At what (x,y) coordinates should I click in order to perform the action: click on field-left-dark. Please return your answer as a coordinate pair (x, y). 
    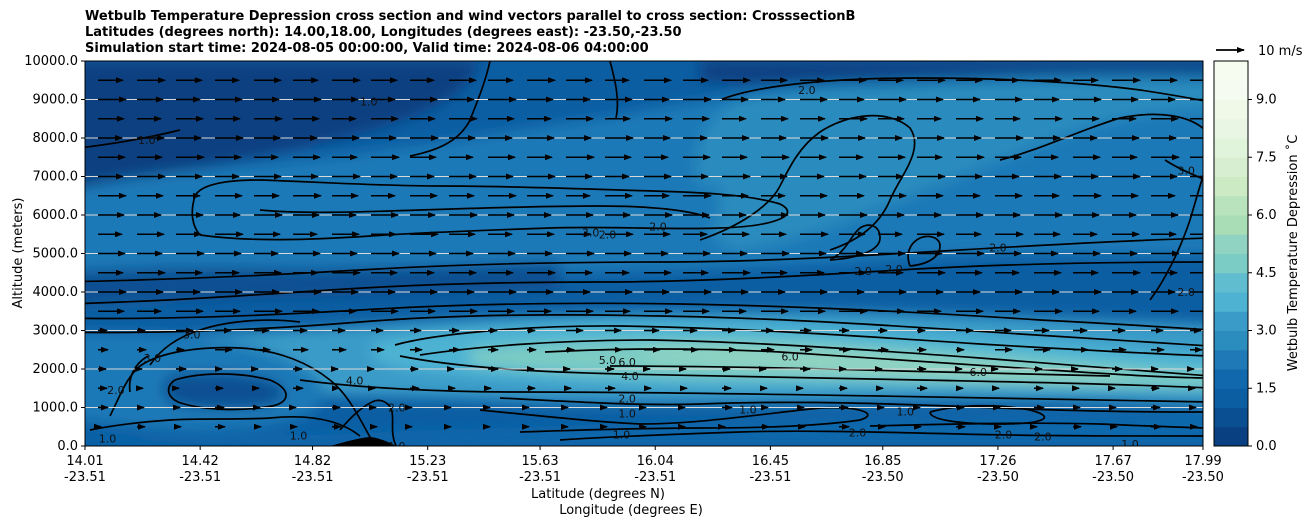
    Looking at the image, I should click on (224, 390).